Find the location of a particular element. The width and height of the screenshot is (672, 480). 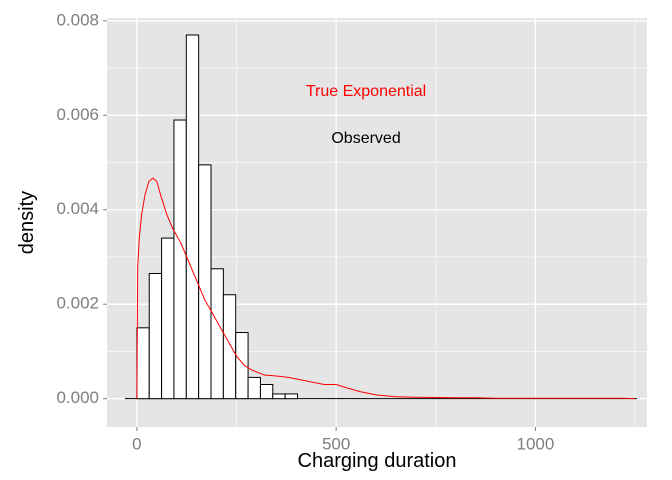

y-tick-label: 0.008 is located at coordinates (77, 19).